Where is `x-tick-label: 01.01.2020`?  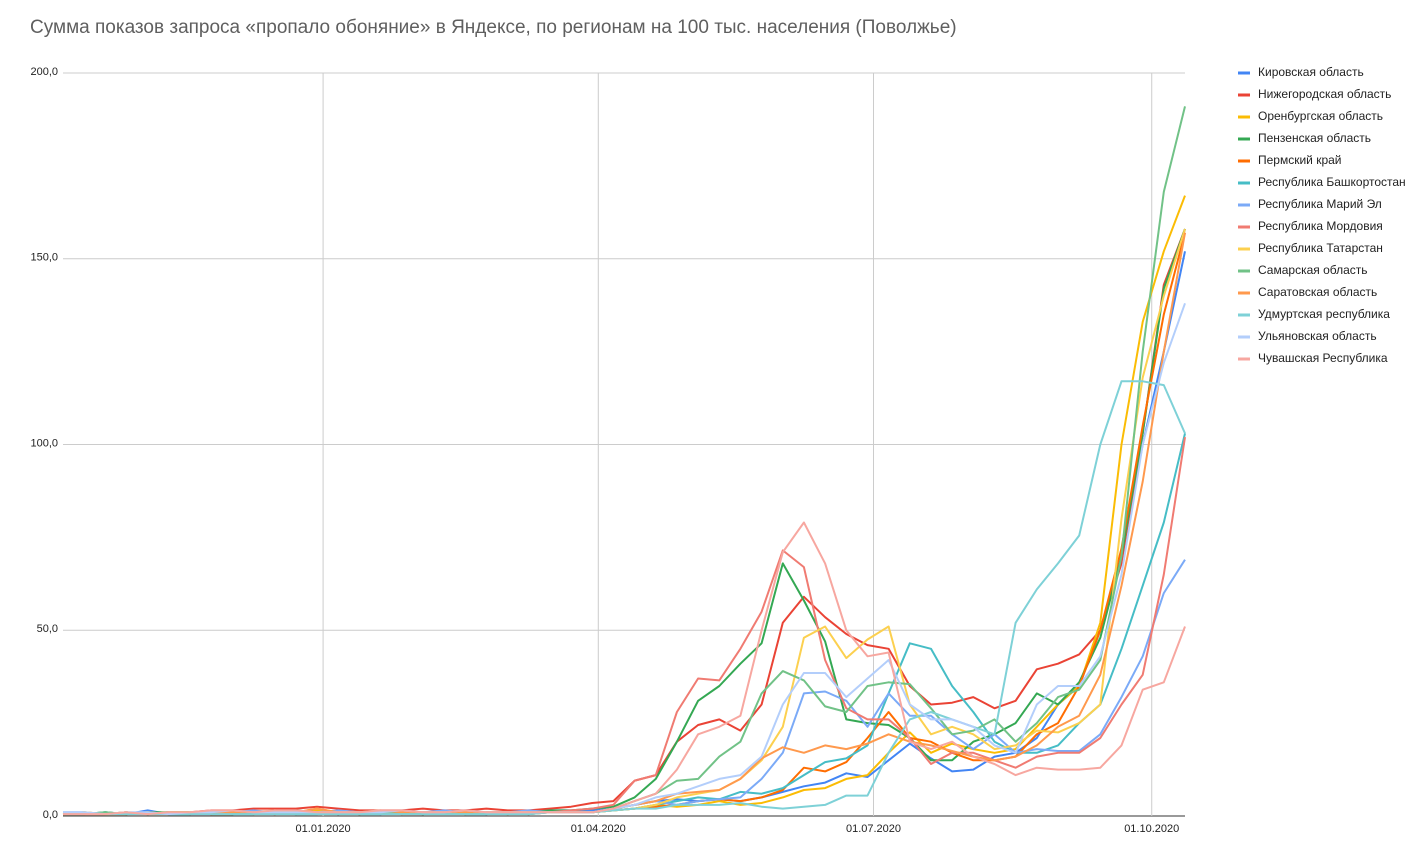
x-tick-label: 01.01.2020 is located at coordinates (323, 829).